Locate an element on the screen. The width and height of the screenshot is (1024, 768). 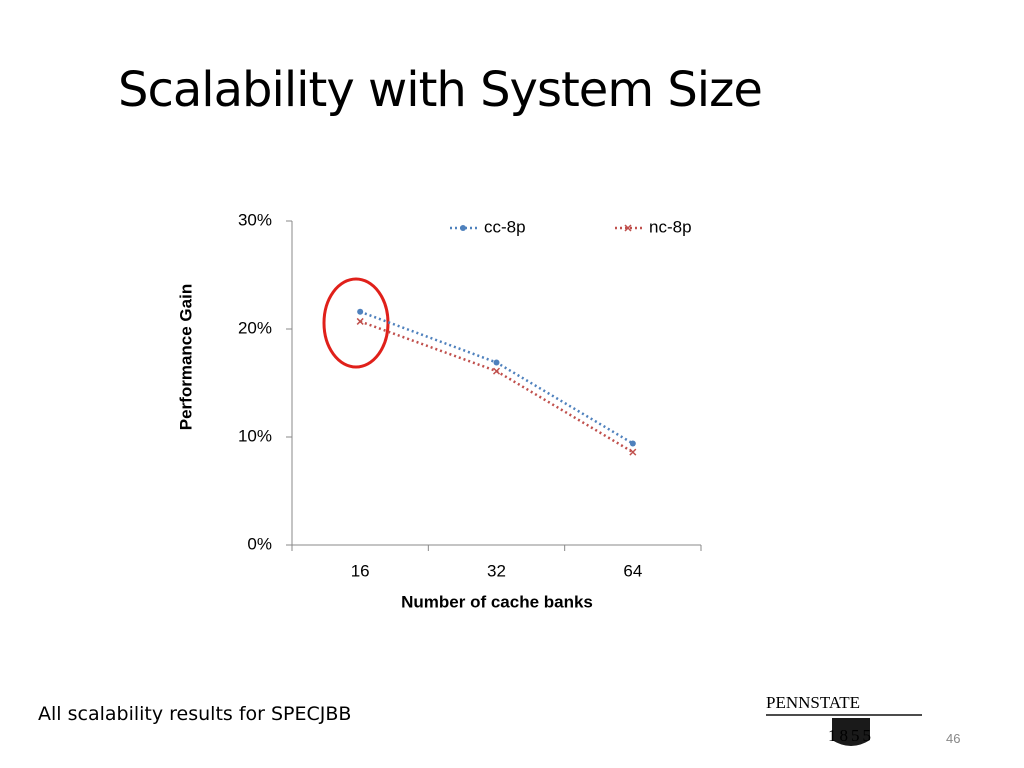
logo: PENNSTATE 1855 is located at coordinates (844, 719).